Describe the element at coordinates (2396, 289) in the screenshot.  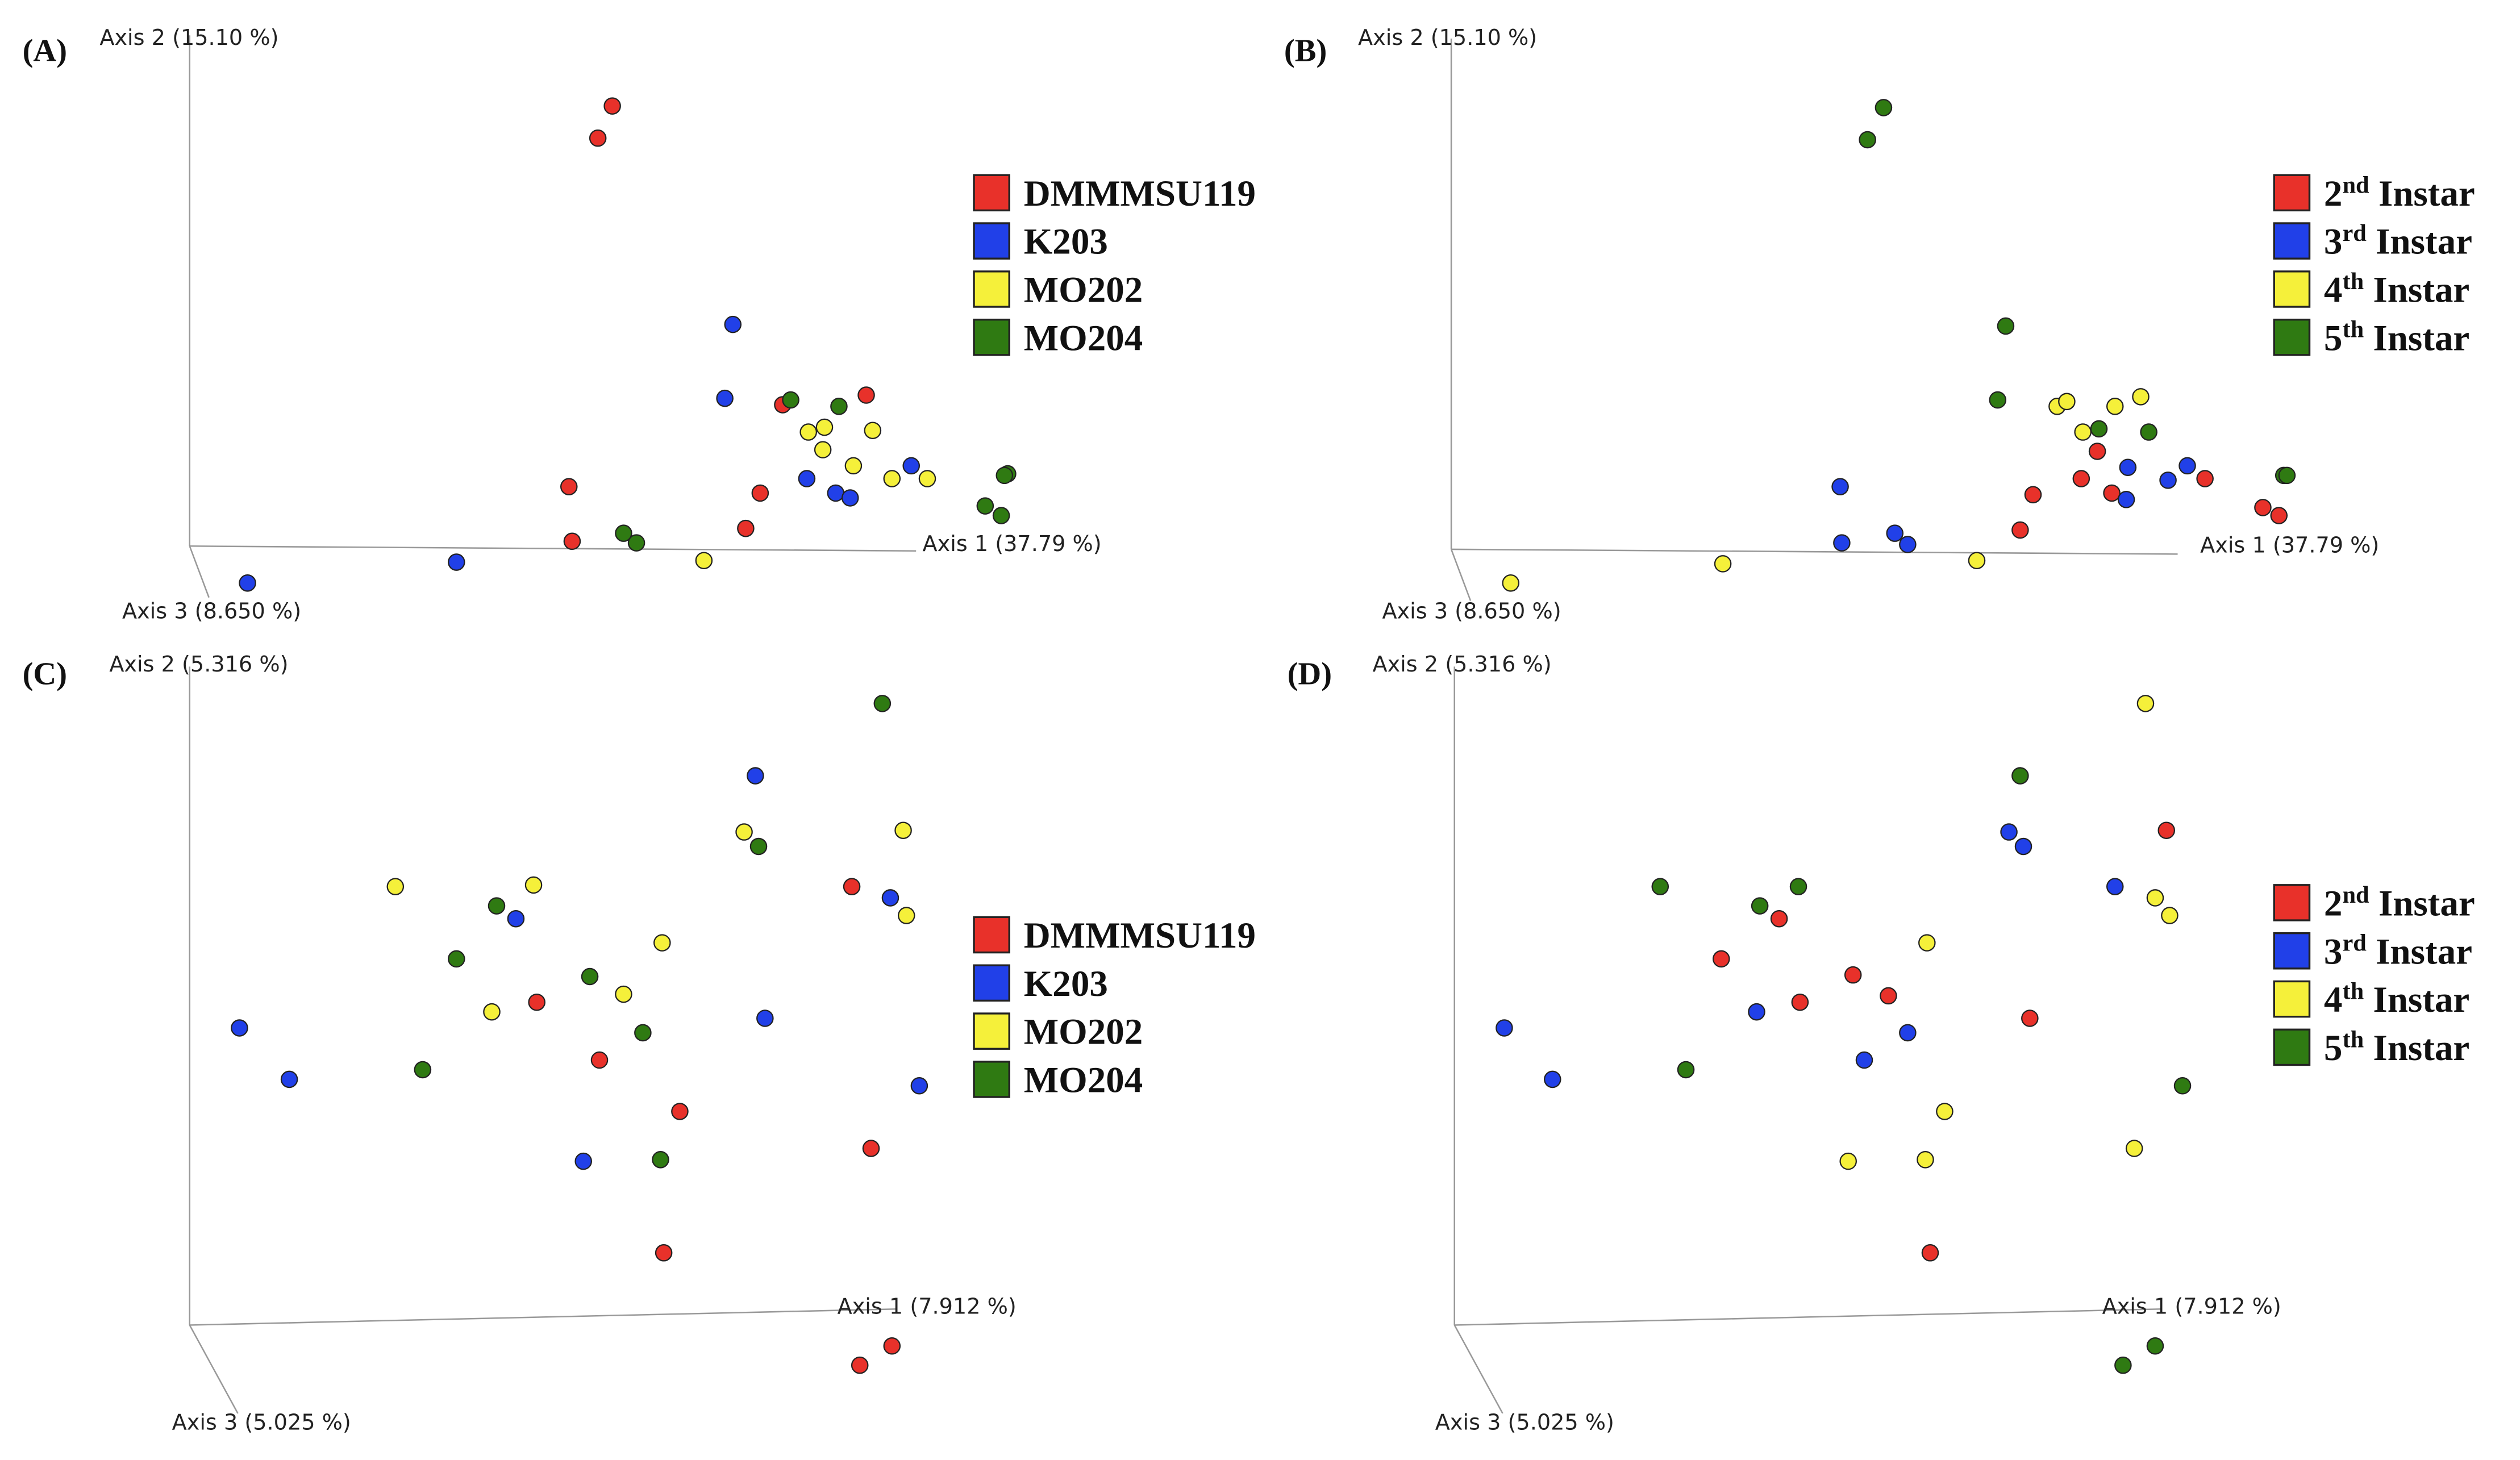
I see `legend-label: 4th Instar` at that location.